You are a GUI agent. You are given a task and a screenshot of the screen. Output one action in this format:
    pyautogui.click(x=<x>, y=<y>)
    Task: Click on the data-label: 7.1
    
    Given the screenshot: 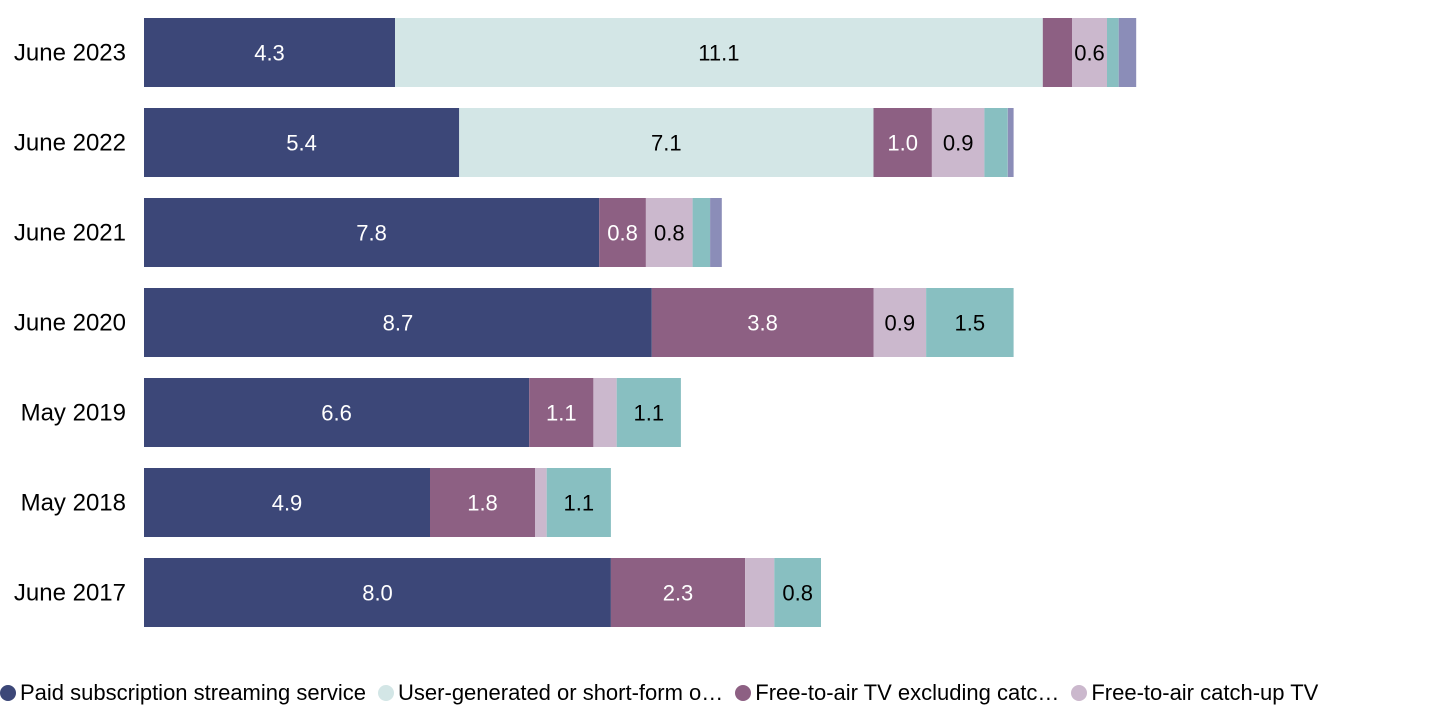 What is the action you would take?
    pyautogui.click(x=666, y=143)
    